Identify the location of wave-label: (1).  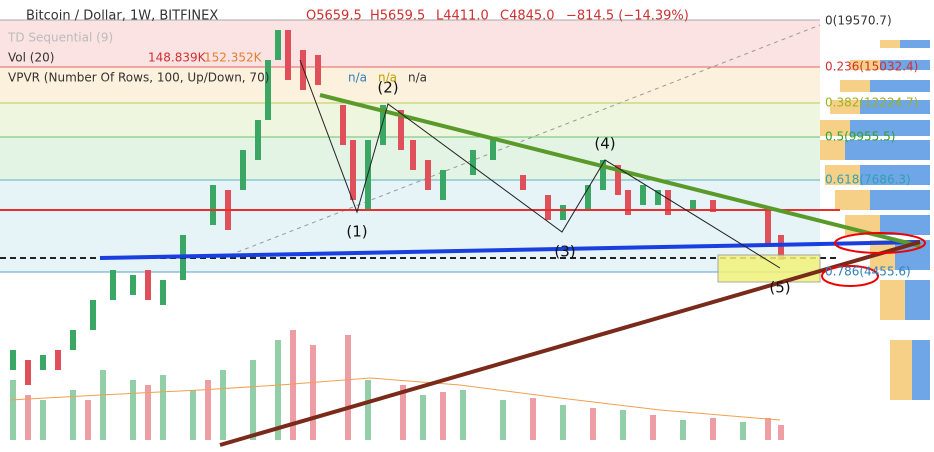
(356, 232).